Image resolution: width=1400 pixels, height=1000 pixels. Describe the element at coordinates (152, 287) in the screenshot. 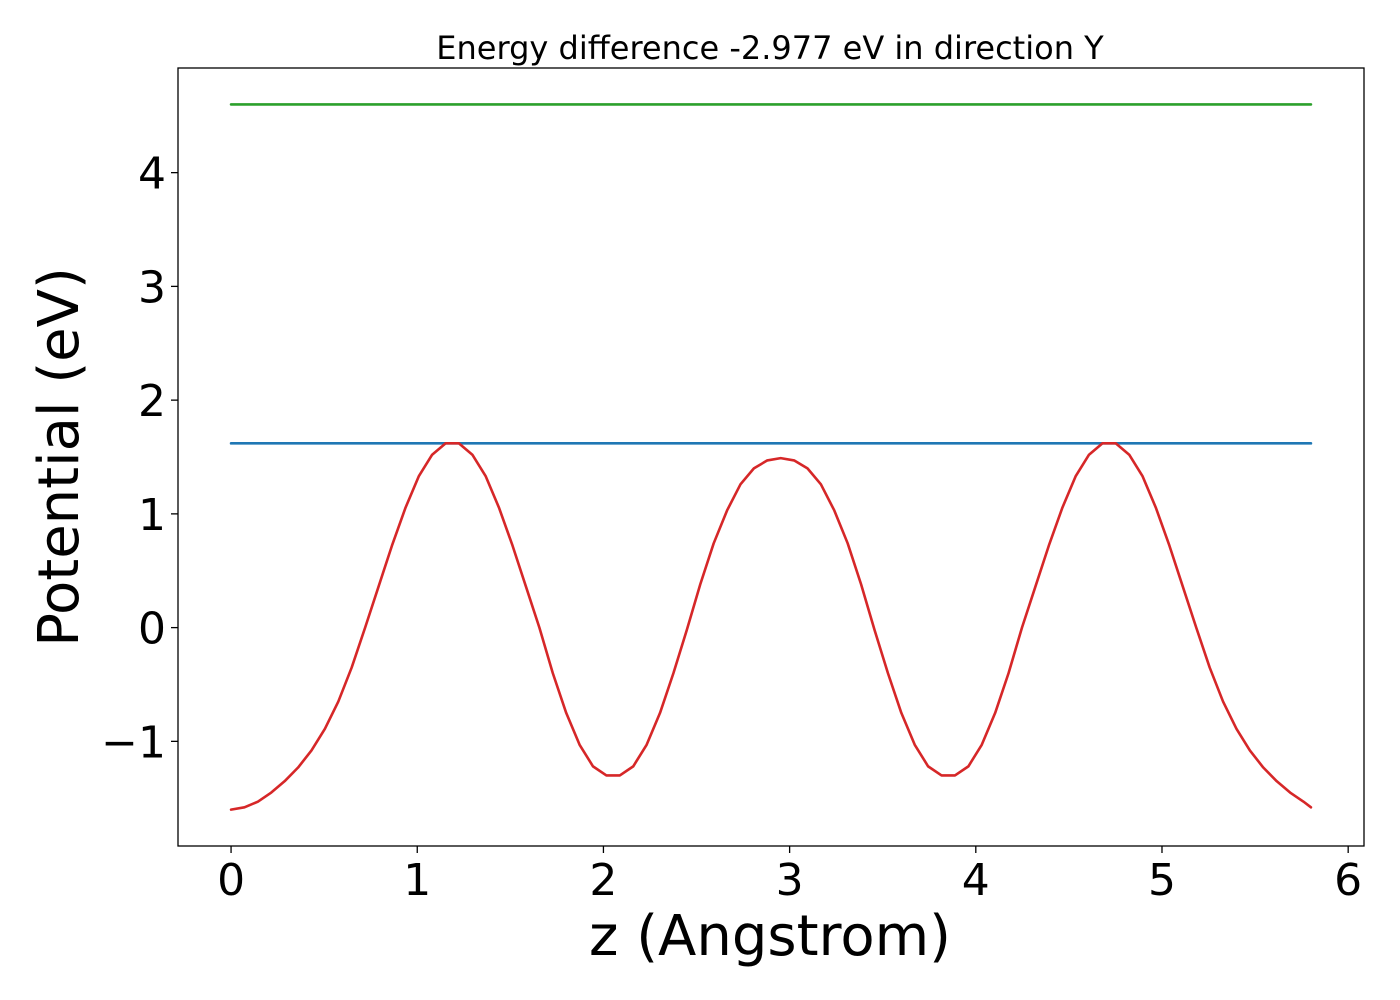

I see `y-tick-label: 3` at that location.